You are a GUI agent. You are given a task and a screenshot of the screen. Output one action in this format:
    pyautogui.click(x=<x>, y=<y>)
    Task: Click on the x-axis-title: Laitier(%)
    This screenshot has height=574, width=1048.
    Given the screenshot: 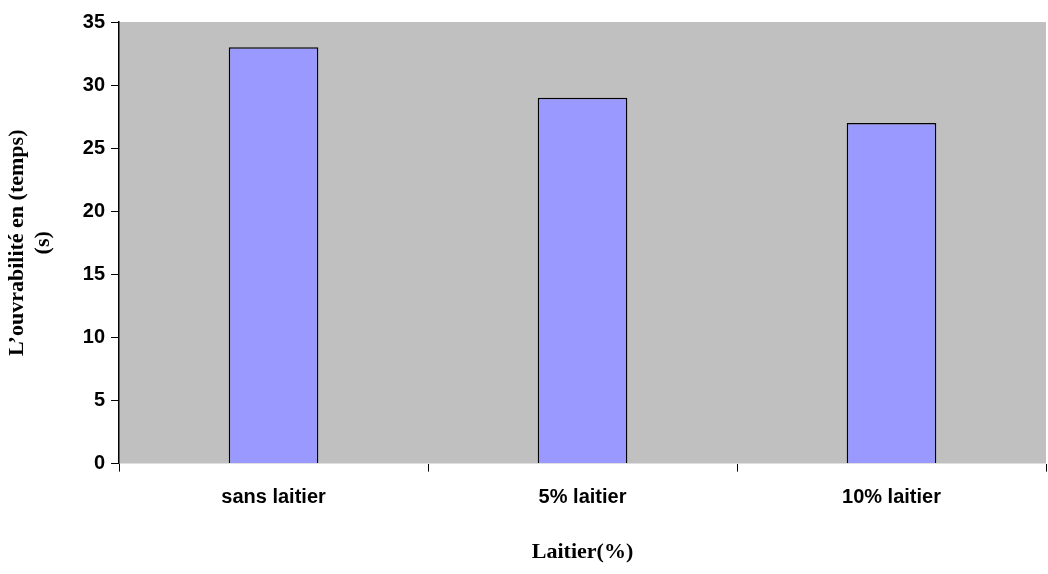 What is the action you would take?
    pyautogui.click(x=582, y=551)
    